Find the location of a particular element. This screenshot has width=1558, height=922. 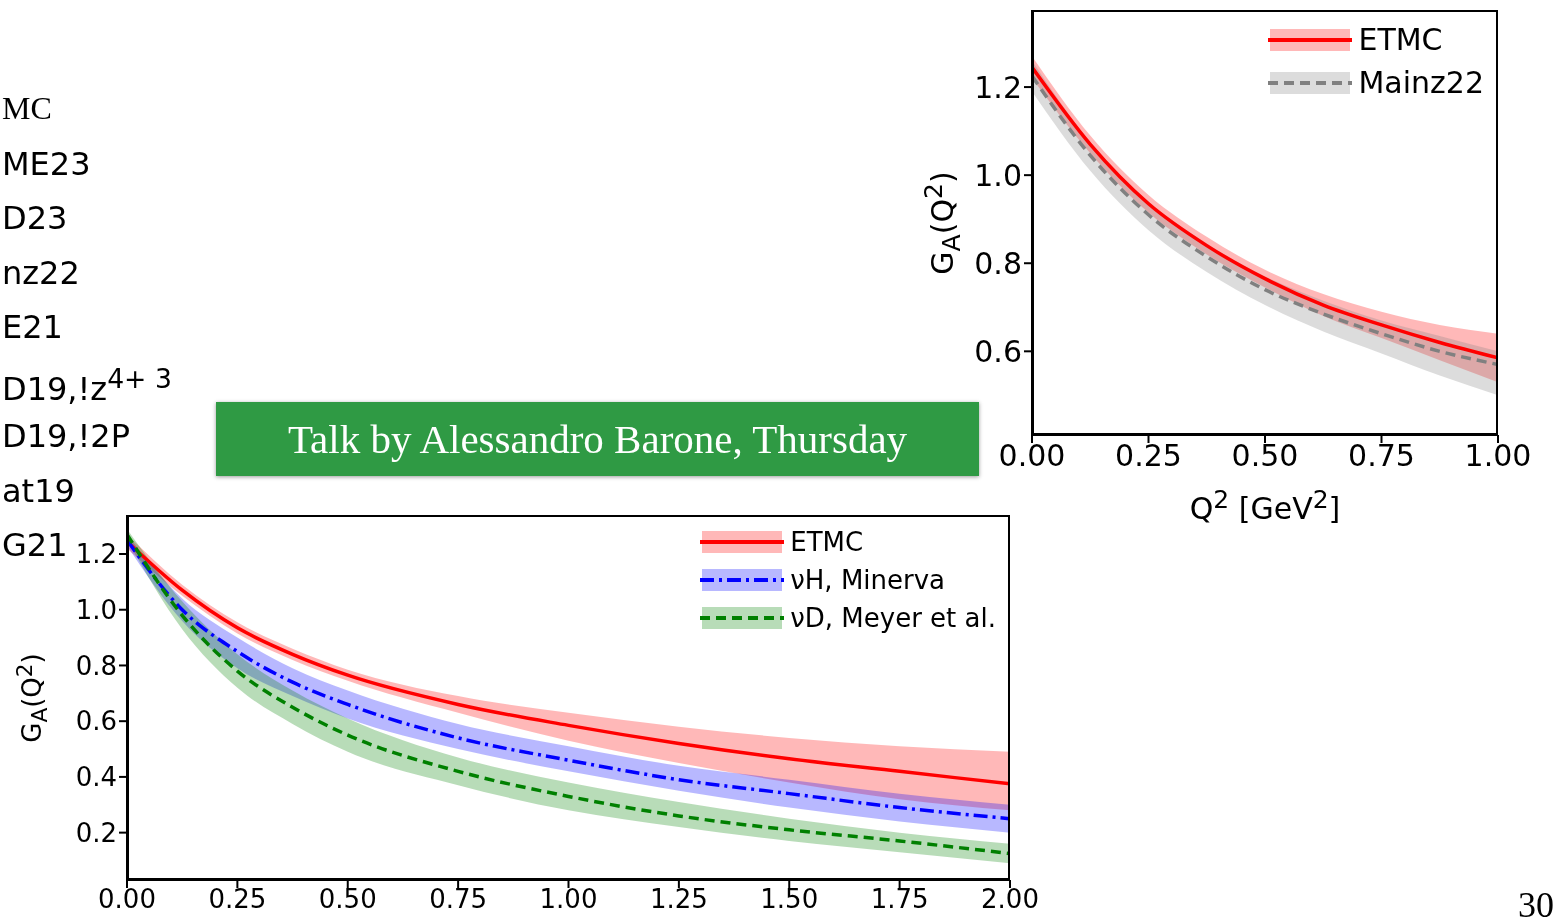

text: MC is located at coordinates (27, 108).